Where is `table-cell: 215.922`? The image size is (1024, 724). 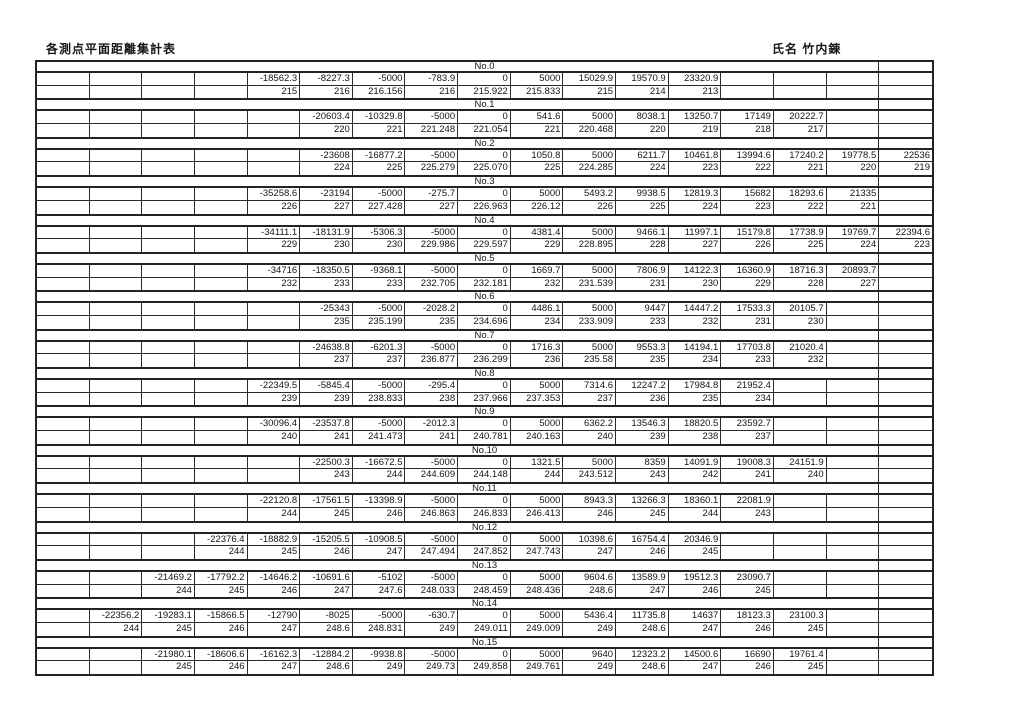 table-cell: 215.922 is located at coordinates (484, 92).